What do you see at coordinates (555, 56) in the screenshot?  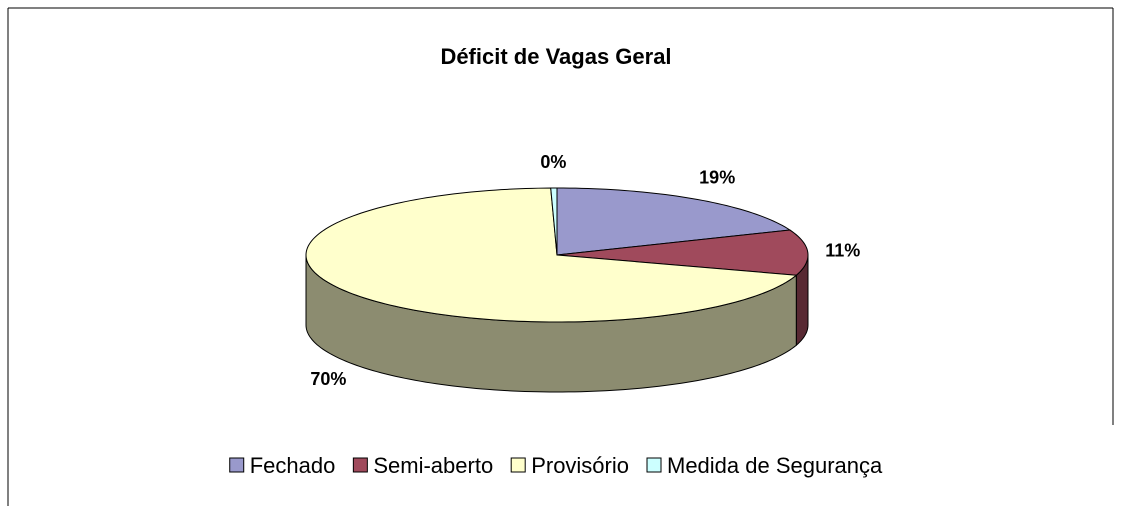 I see `chart-title: Déficit de Vagas Geral` at bounding box center [555, 56].